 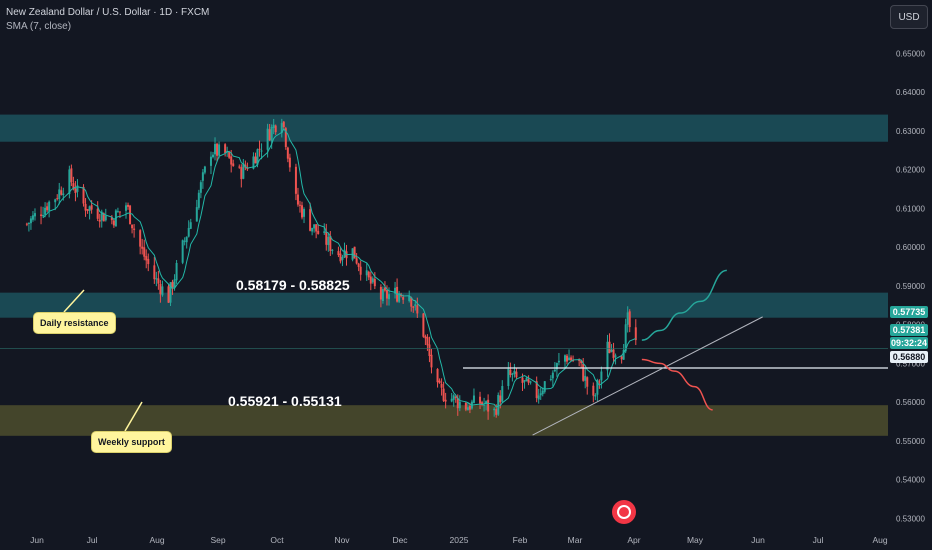 I want to click on x-tick-label: Dec, so click(x=400, y=540).